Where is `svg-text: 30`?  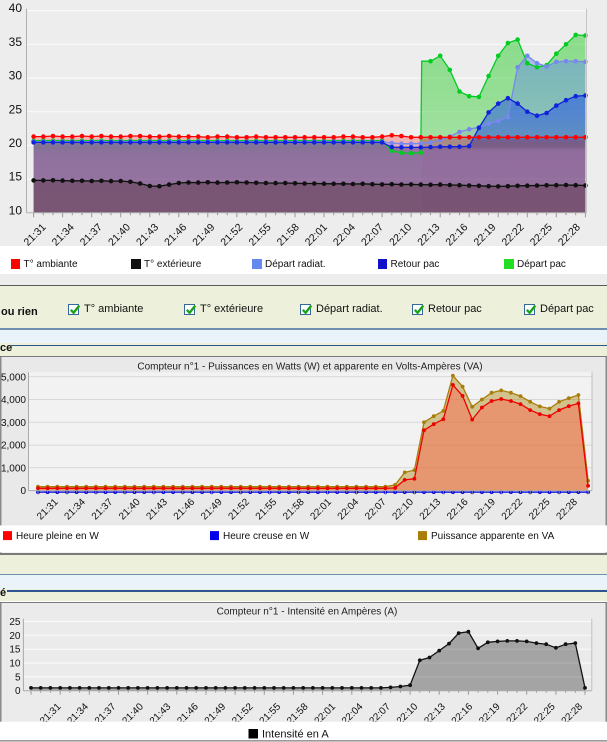 svg-text: 30 is located at coordinates (16, 76).